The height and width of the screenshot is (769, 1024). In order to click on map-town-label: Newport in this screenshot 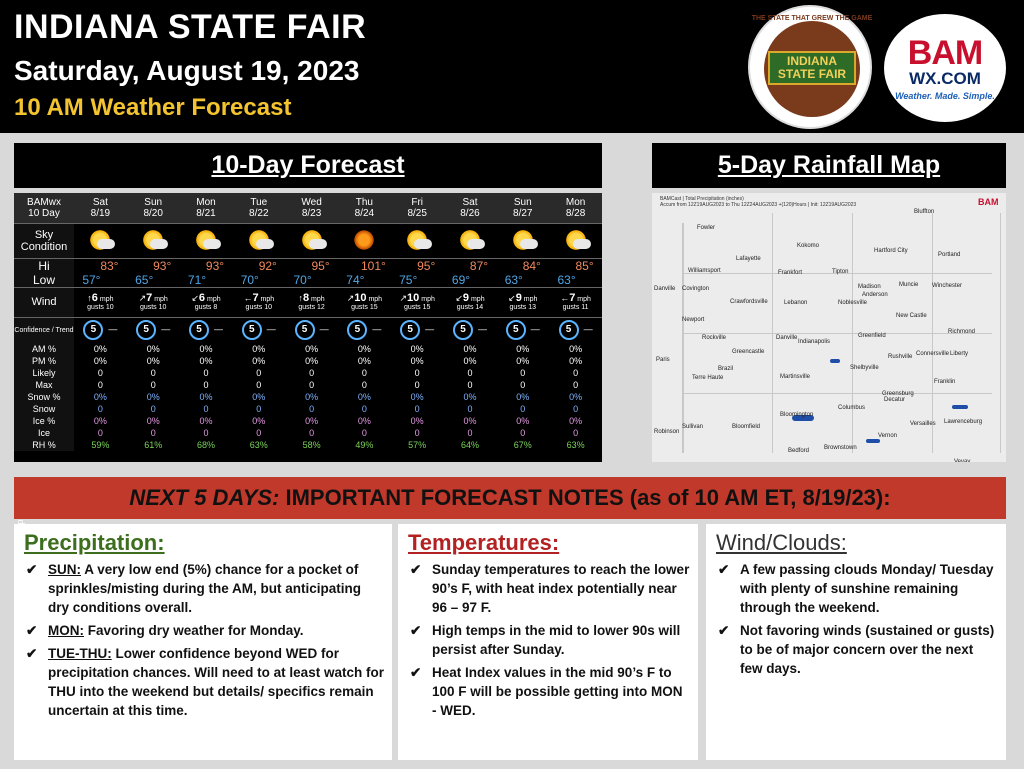, I will do `click(693, 320)`.